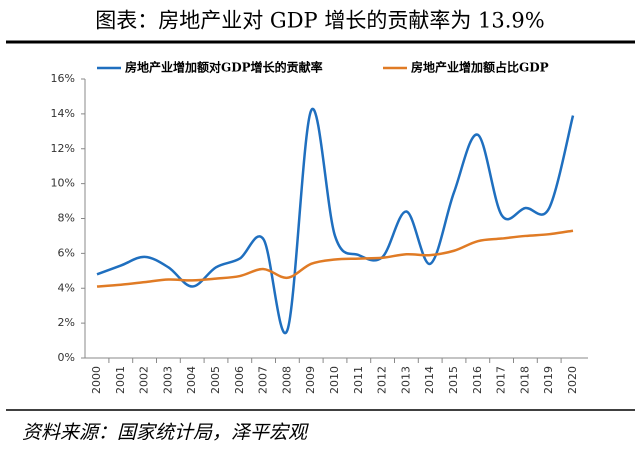 This screenshot has height=453, width=641. I want to click on x-tick-label: 2011, so click(358, 380).